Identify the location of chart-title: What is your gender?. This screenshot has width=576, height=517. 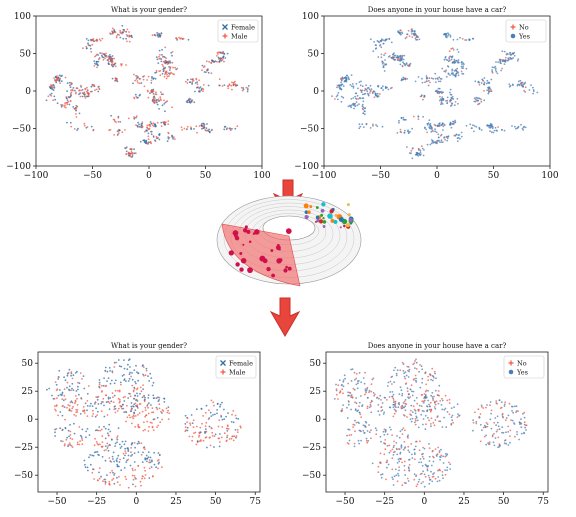
(149, 346).